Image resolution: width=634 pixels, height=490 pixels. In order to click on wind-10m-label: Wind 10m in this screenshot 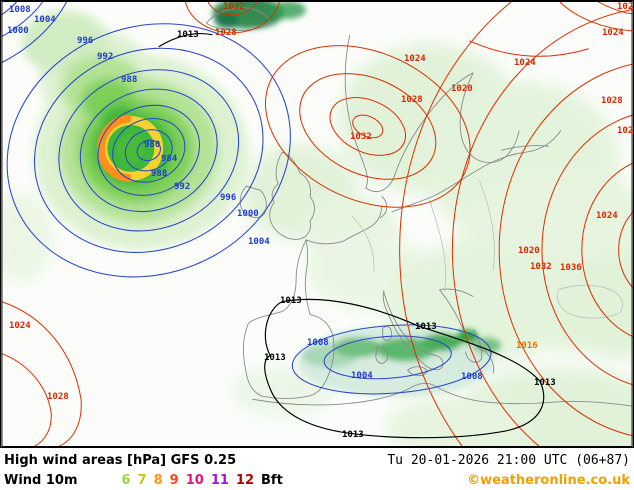, I will do `click(41, 480)`.